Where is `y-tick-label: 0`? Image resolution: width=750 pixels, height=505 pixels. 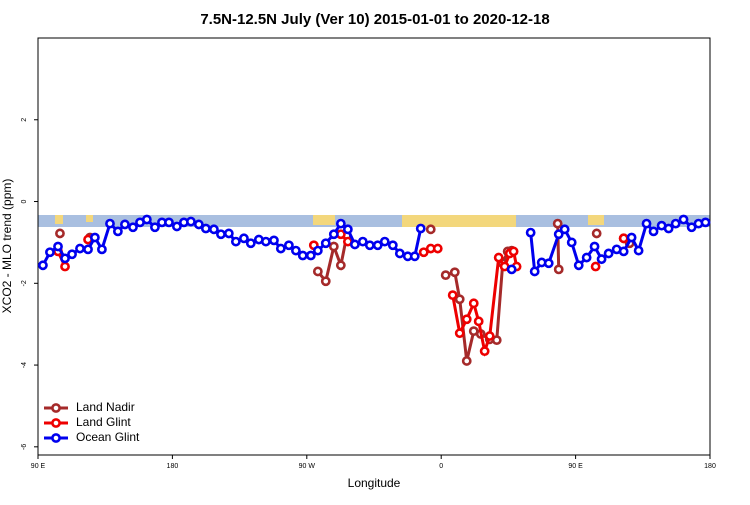 y-tick-label: 0 is located at coordinates (24, 201).